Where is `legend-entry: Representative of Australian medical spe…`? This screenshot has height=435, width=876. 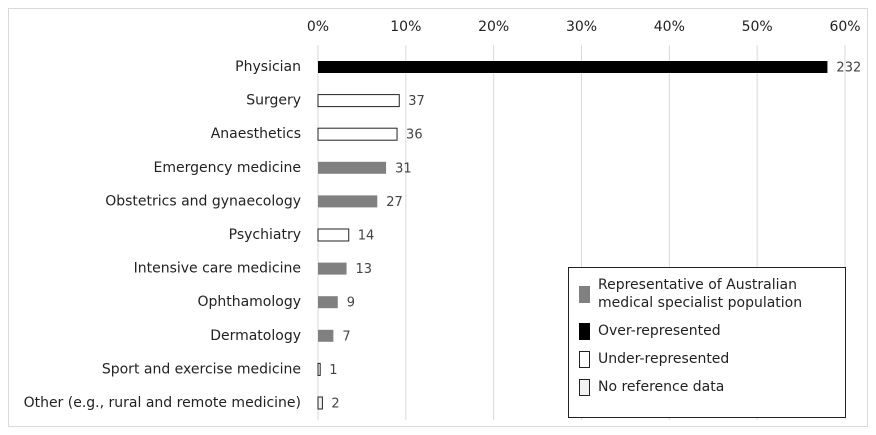
legend-entry: Representative of Australian medical spe… is located at coordinates (708, 294).